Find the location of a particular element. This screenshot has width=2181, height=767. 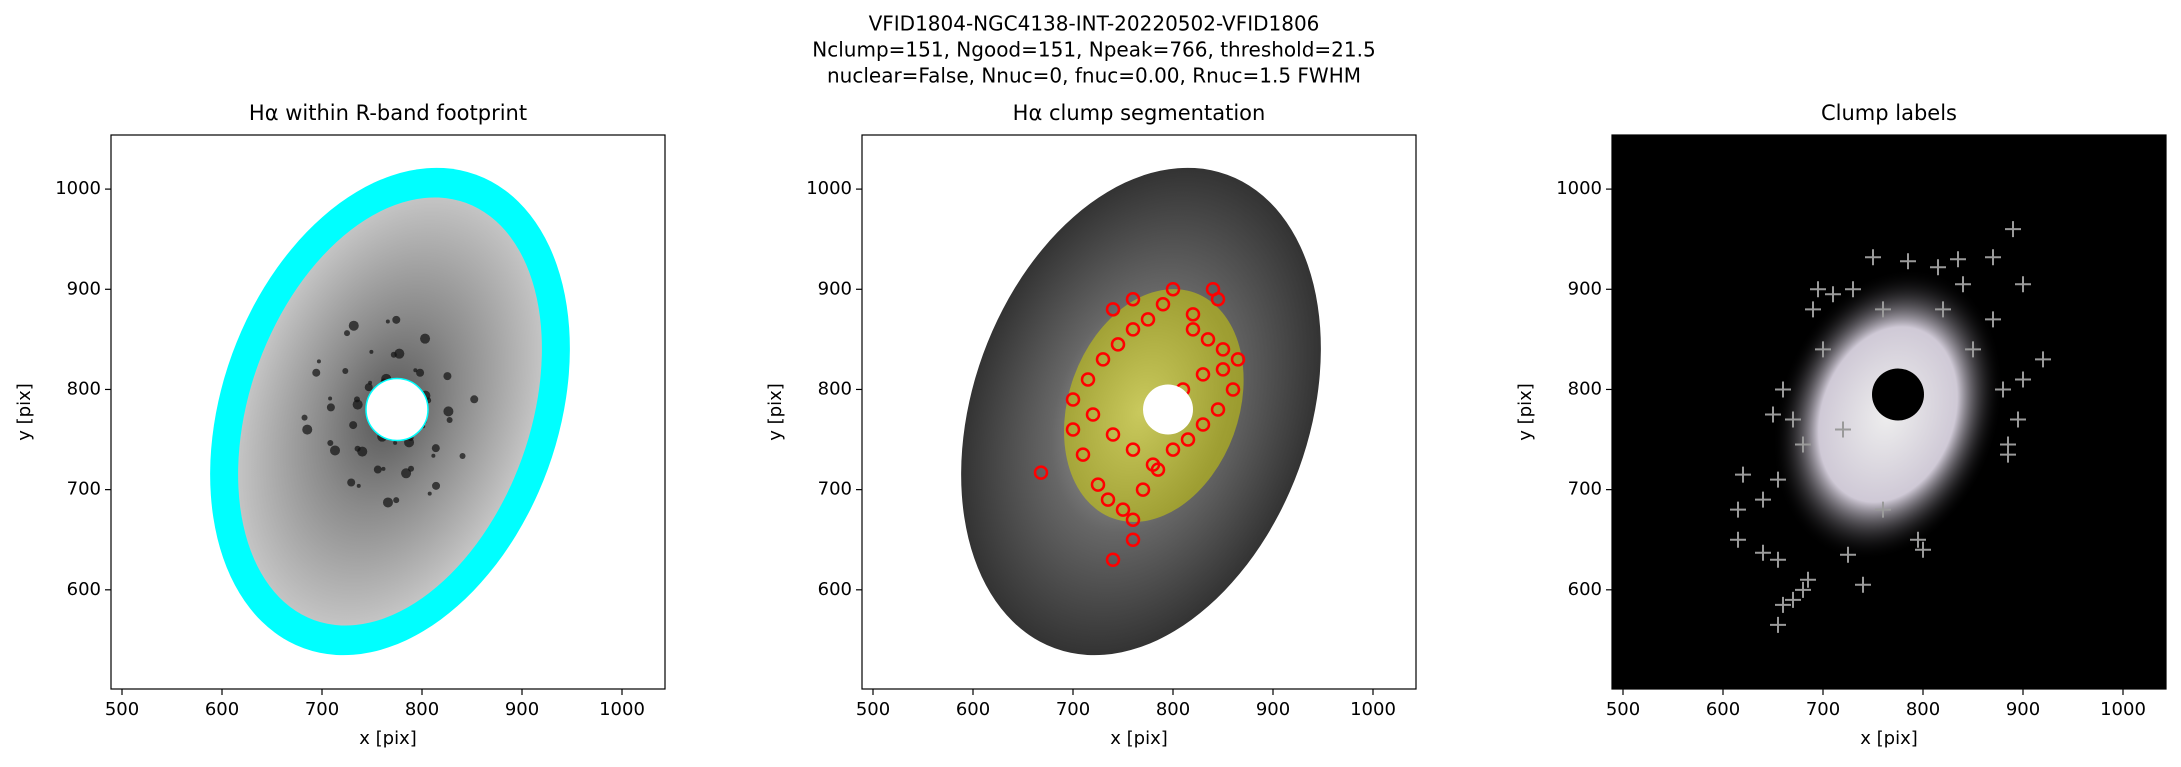

panel-title: Clump labels is located at coordinates (1889, 113).